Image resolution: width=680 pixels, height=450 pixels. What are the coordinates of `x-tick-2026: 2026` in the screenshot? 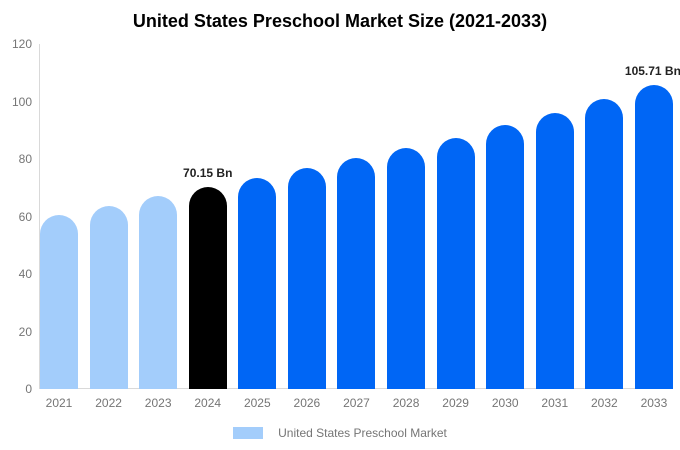 It's located at (307, 403).